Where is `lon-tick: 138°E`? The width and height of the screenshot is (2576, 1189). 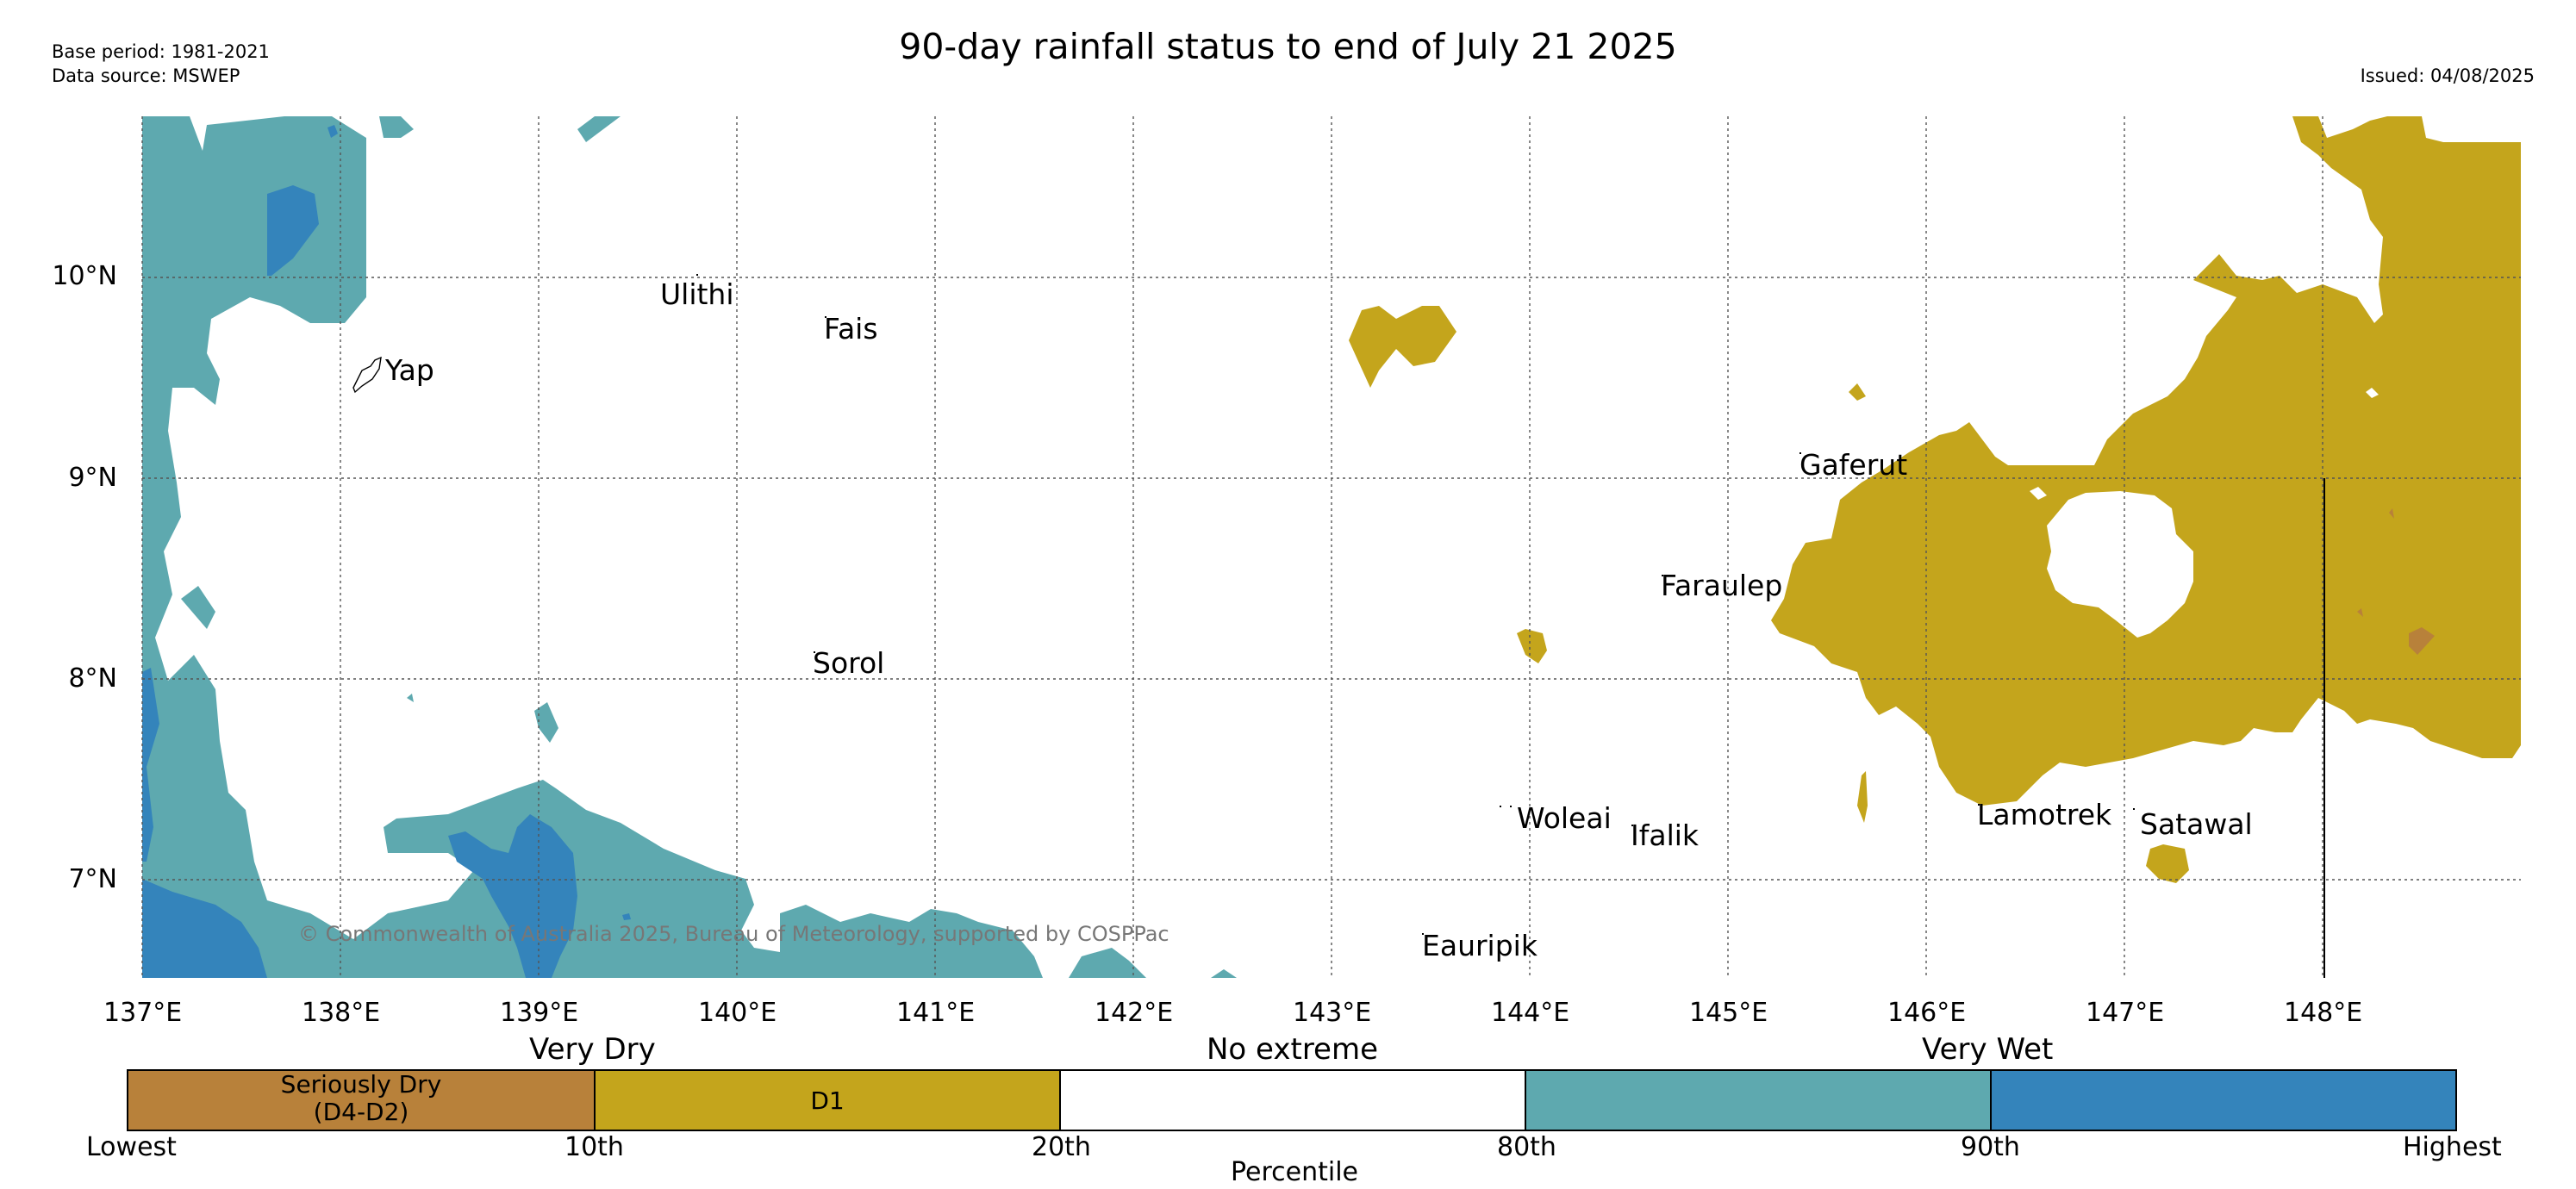 lon-tick: 138°E is located at coordinates (341, 1013).